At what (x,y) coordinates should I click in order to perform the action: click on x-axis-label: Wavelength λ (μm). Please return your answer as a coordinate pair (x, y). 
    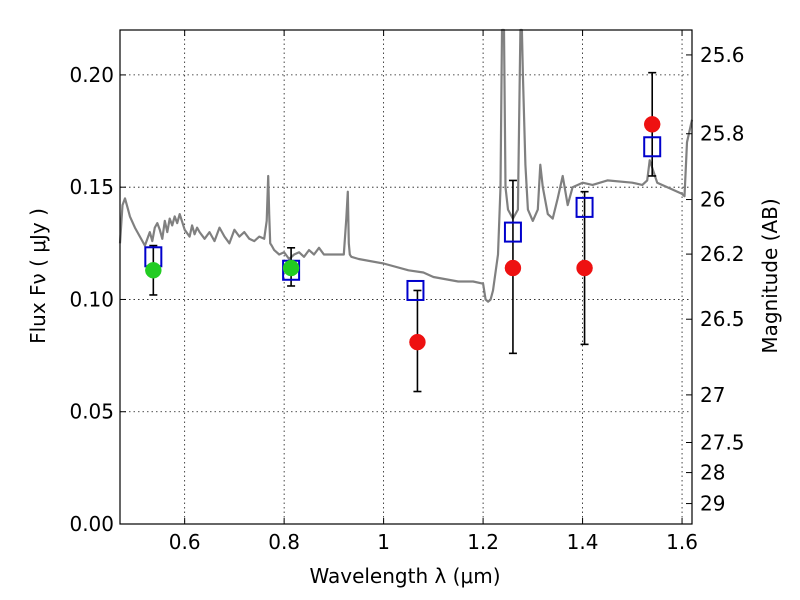
    Looking at the image, I should click on (404, 576).